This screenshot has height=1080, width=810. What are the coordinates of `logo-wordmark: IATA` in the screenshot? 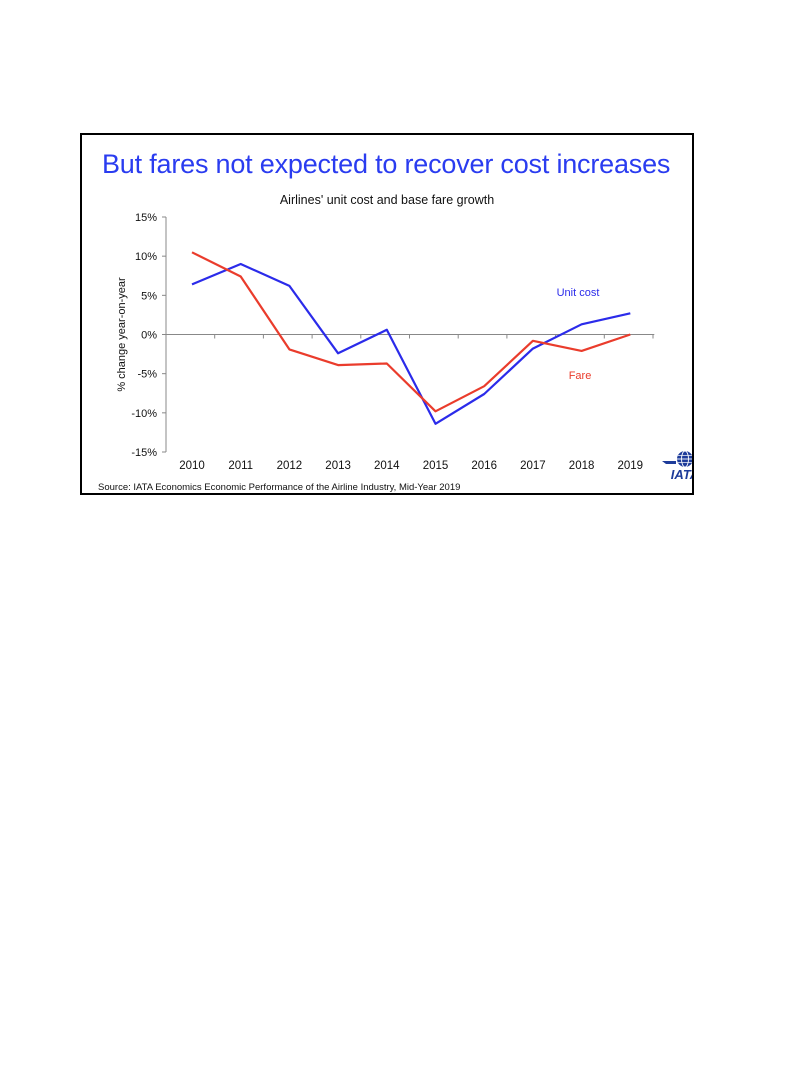 It's located at (681, 474).